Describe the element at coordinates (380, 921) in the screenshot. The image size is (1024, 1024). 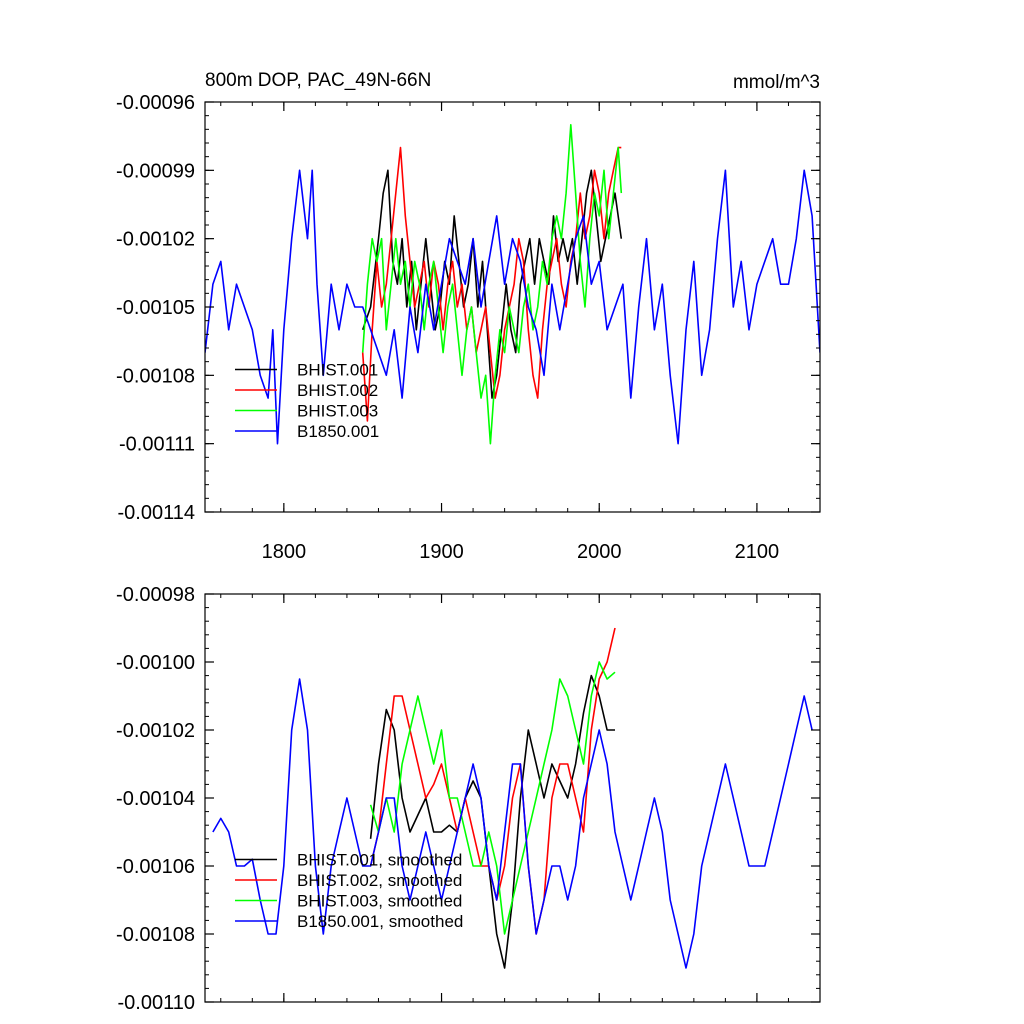
I see `legend-label: B1850.001, smoothed` at that location.